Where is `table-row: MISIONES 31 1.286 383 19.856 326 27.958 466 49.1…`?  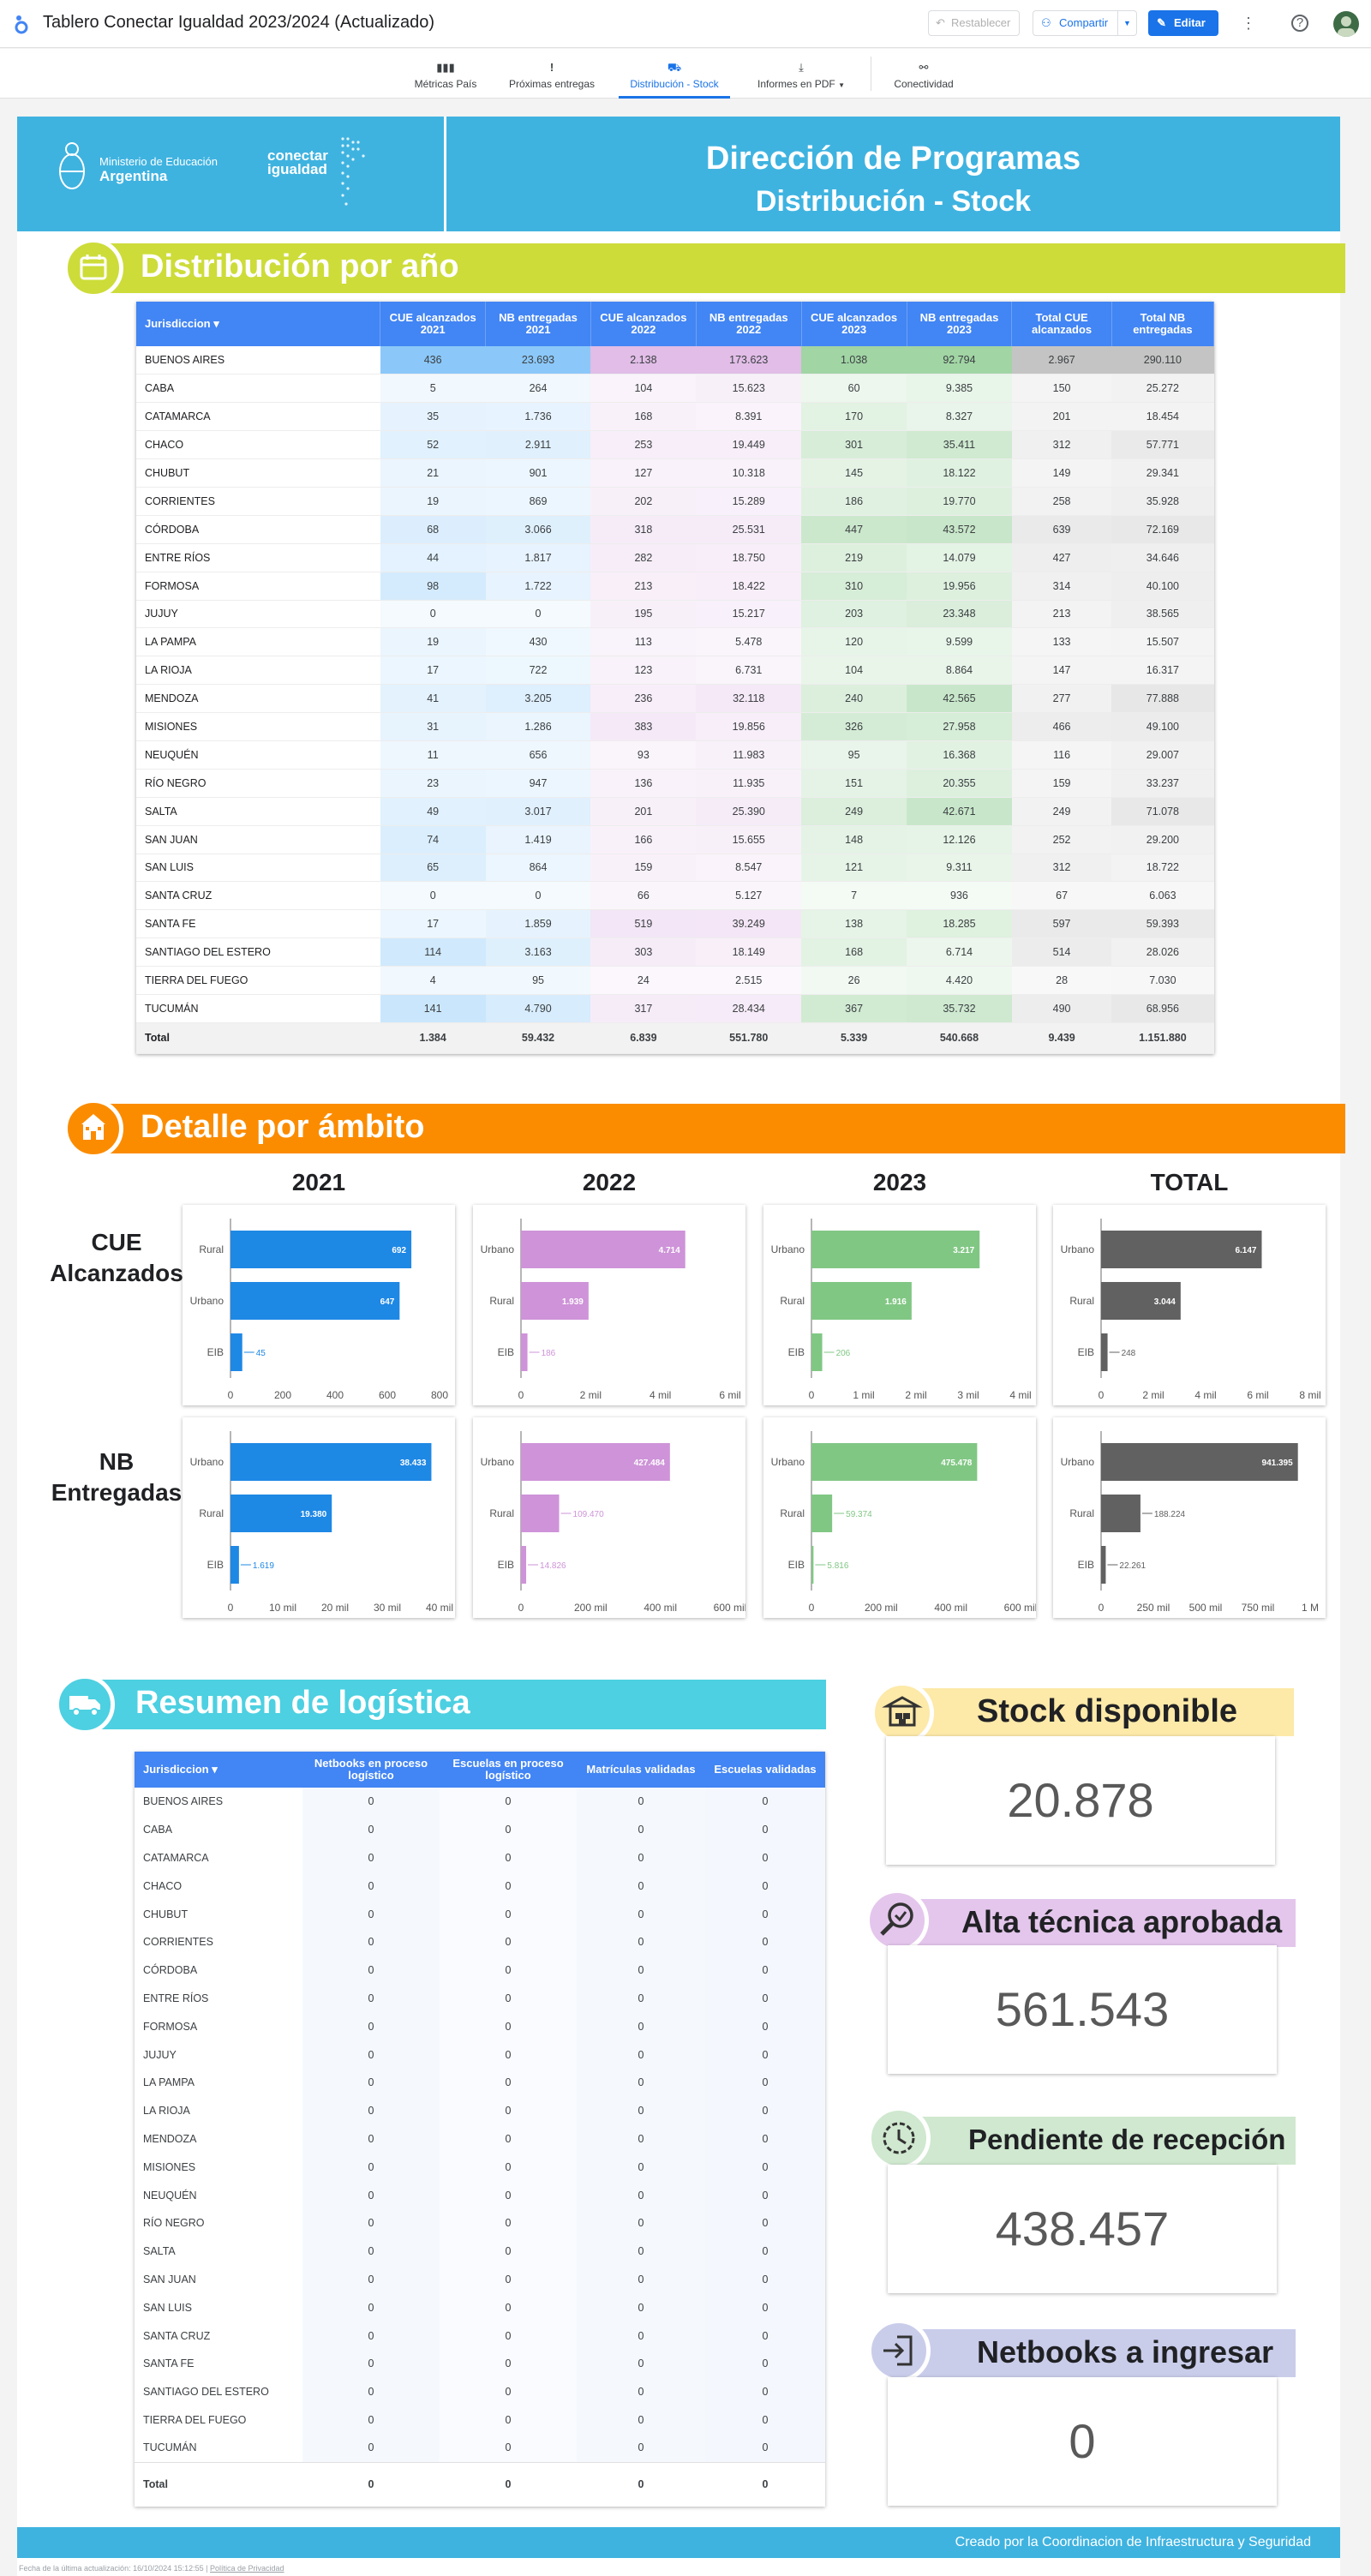
table-row: MISIONES 31 1.286 383 19.856 326 27.958 466 49.1… is located at coordinates (675, 726).